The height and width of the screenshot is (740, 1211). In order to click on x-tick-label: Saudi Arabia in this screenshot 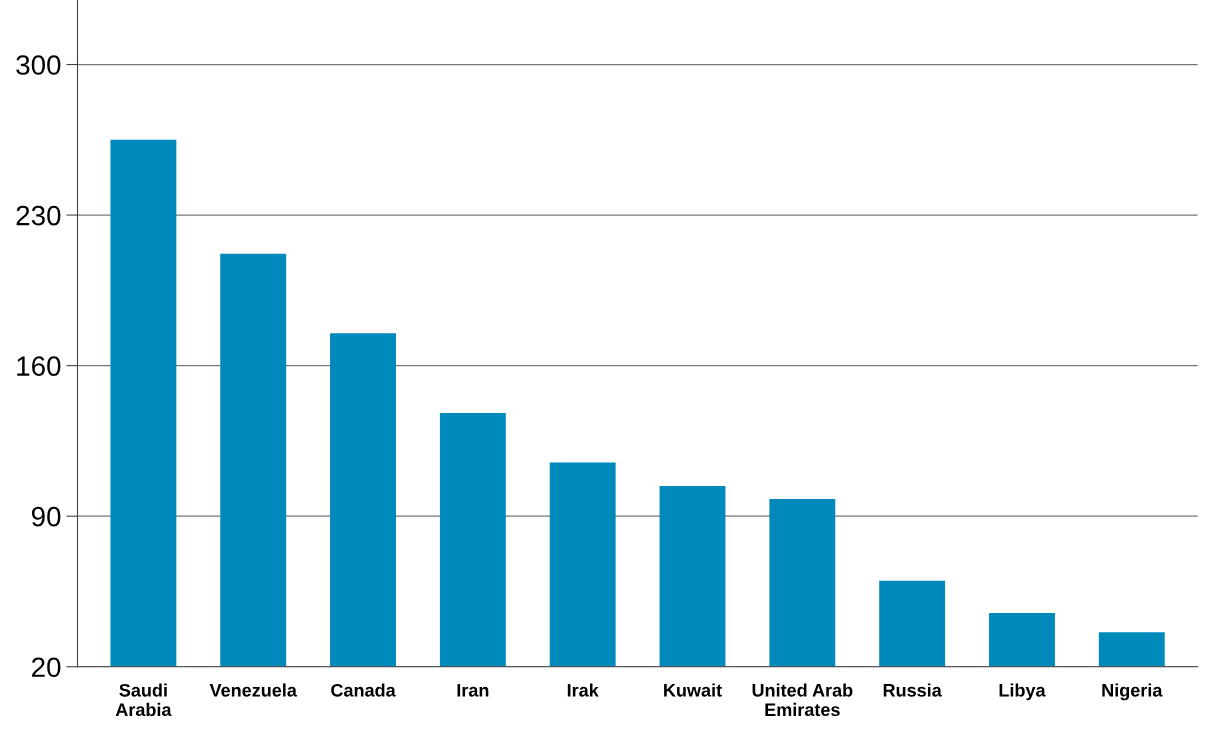, I will do `click(143, 700)`.